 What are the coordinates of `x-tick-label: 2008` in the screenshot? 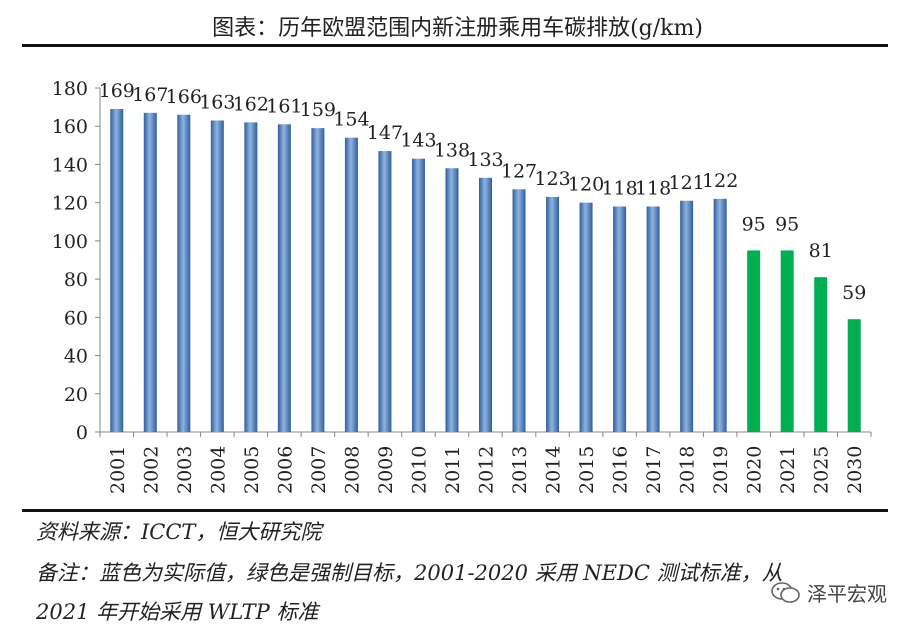 It's located at (352, 470).